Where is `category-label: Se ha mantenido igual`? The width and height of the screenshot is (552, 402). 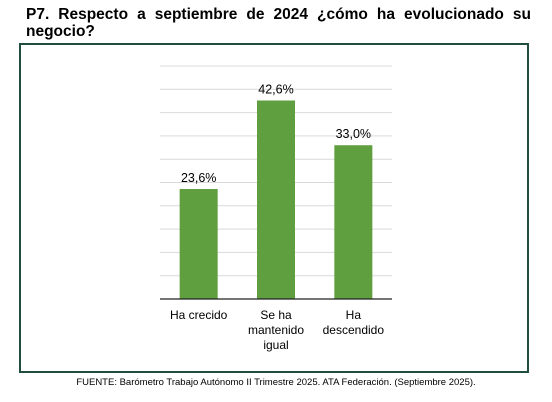
category-label: Se ha mantenido igual is located at coordinates (276, 330).